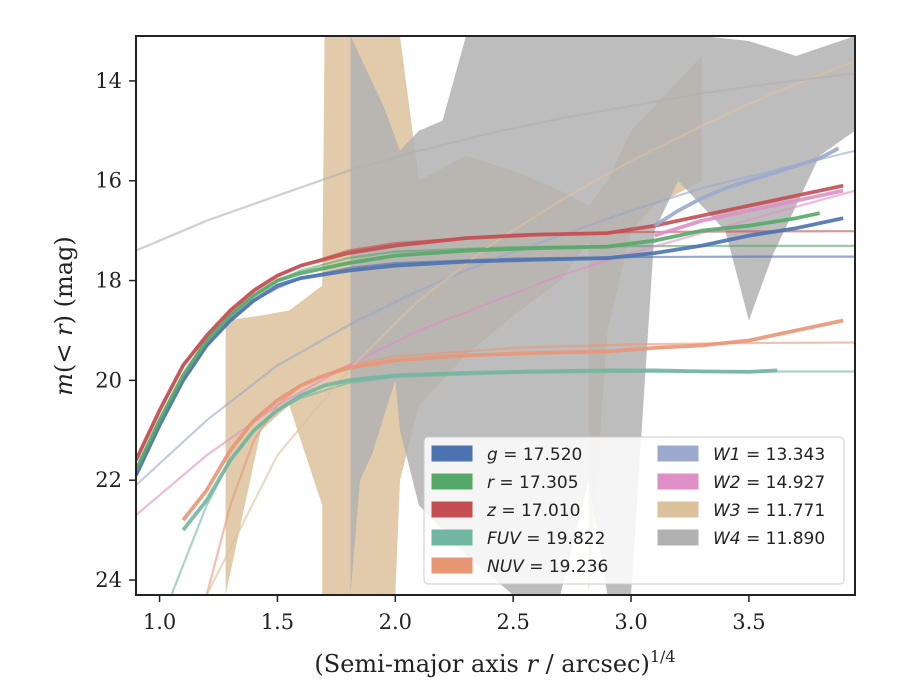 Image resolution: width=900 pixels, height=700 pixels. What do you see at coordinates (512, 622) in the screenshot?
I see `x-tick-label: 2.5` at bounding box center [512, 622].